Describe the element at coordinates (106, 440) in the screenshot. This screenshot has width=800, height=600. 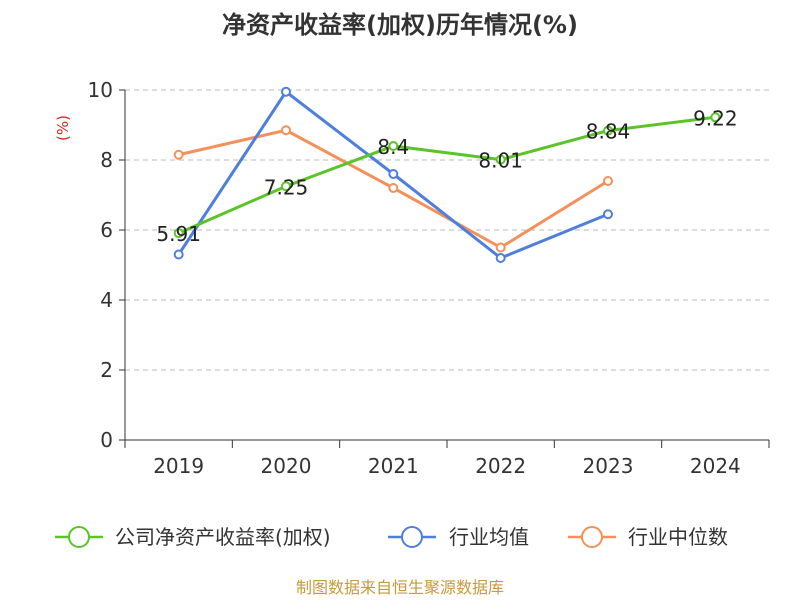
I see `y-tick-label: 0` at that location.